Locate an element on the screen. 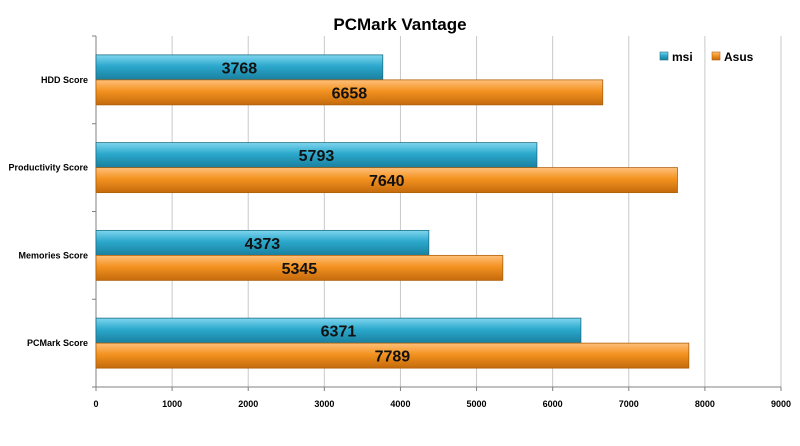 The image size is (800, 446). category-label: HDD Score is located at coordinates (64, 80).